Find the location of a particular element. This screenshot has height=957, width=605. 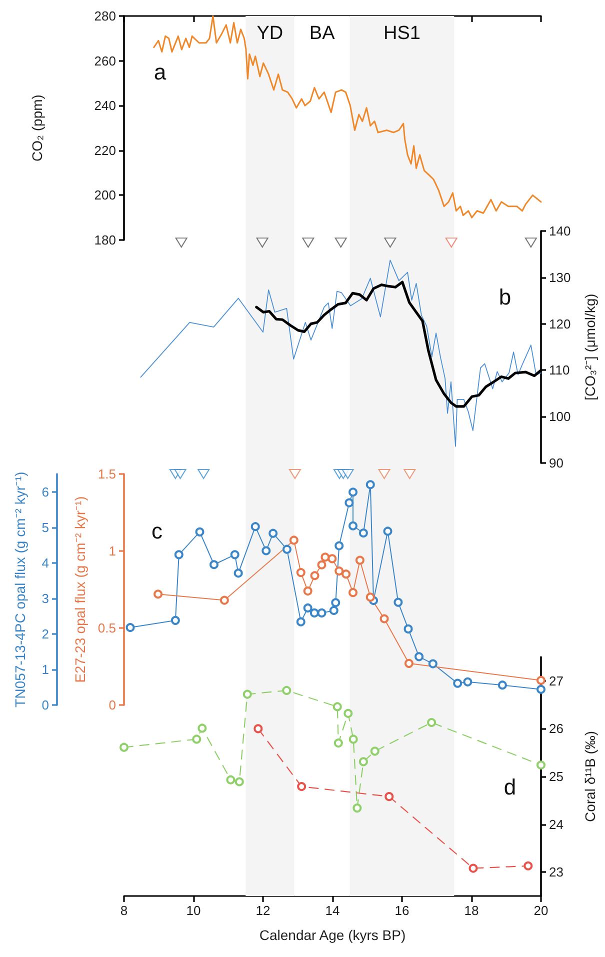

x-tick-label: 8 is located at coordinates (124, 910).